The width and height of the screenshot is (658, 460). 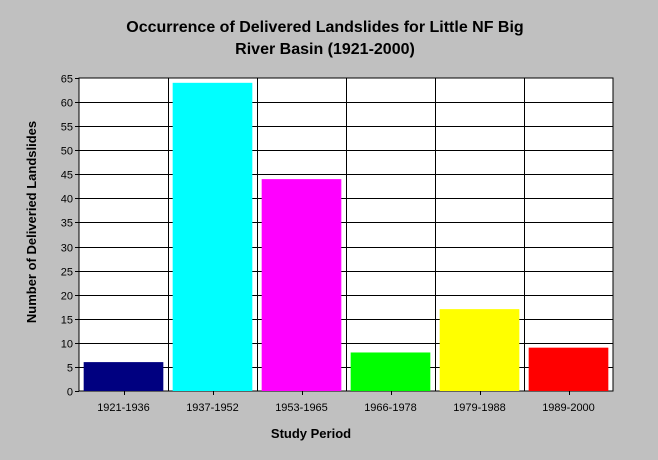 I want to click on chart-title-line-2: River Basin (1921-2000), so click(x=325, y=49).